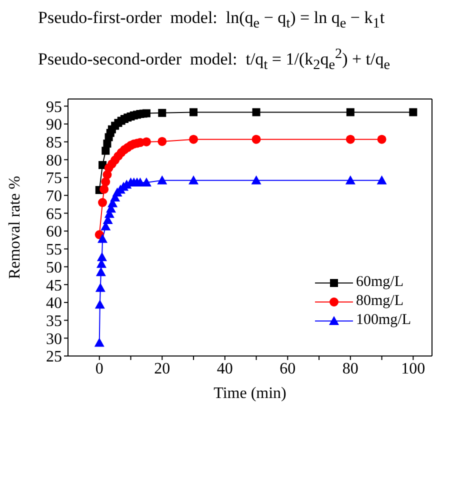  I want to click on y-tick-label: 35, so click(54, 321).